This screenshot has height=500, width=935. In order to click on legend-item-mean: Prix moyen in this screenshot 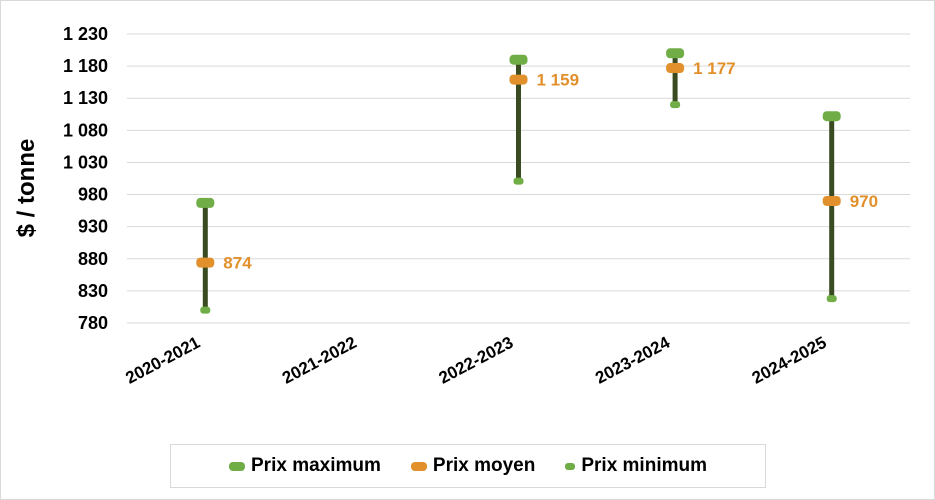, I will do `click(473, 466)`.